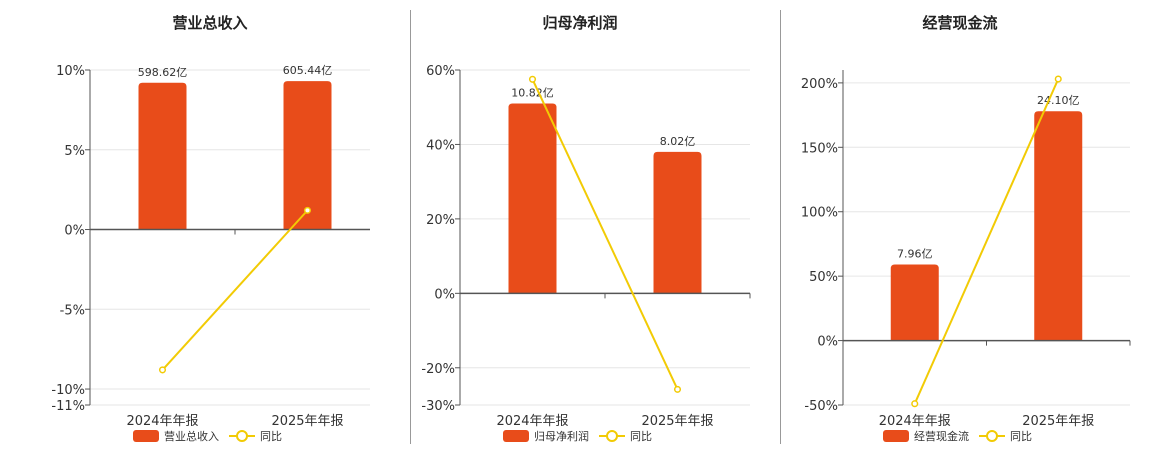 This screenshot has width=1160, height=450. What do you see at coordinates (678, 141) in the screenshot?
I see `bar-data-label: 8.02亿` at bounding box center [678, 141].